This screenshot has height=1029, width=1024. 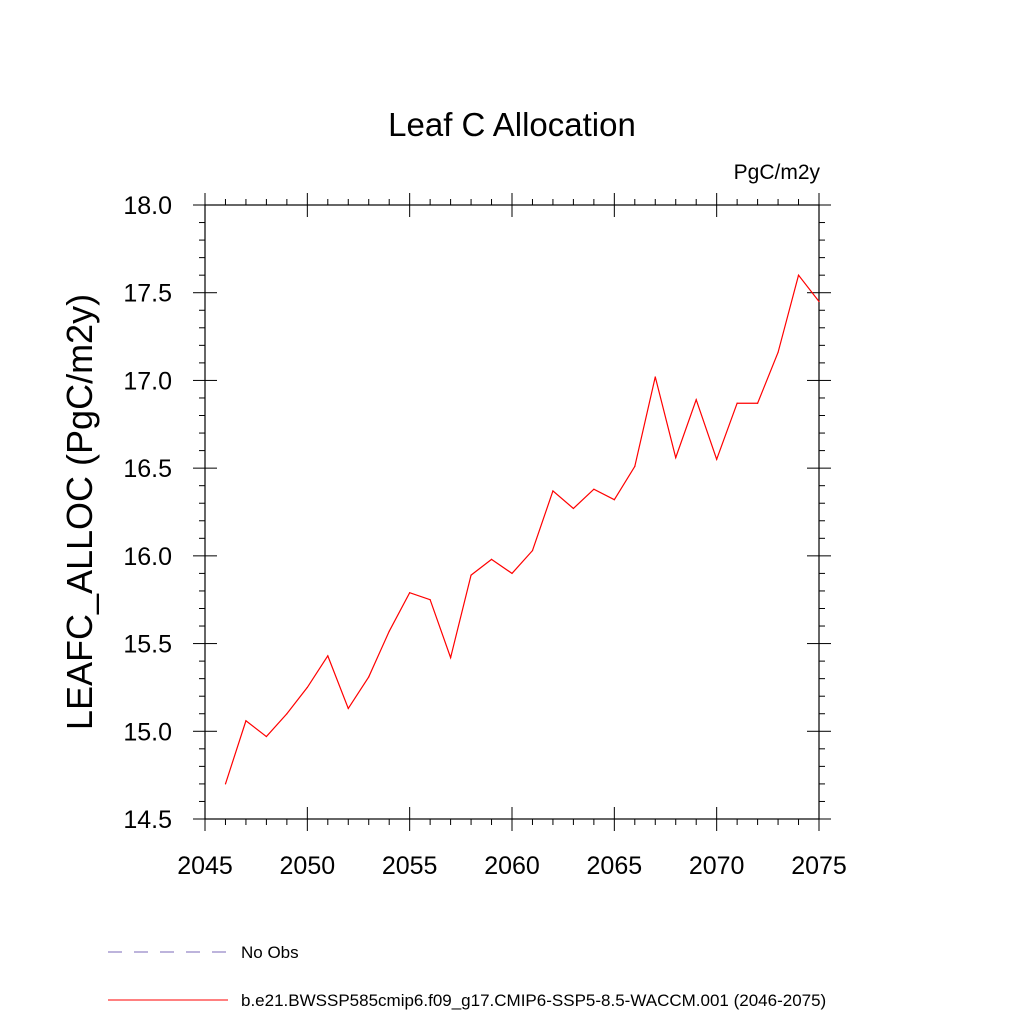 I want to click on x-tick-label: 2055, so click(x=410, y=866).